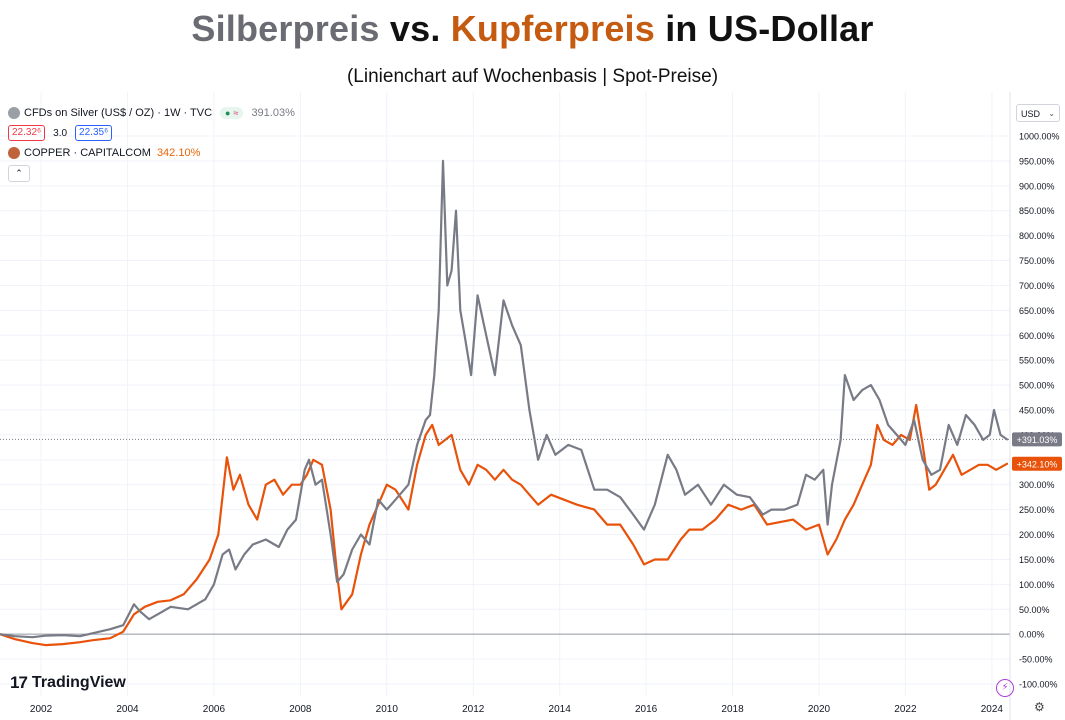 This screenshot has height=720, width=1065. Describe the element at coordinates (769, 28) in the screenshot. I see `title-end: in US-Dollar` at that location.